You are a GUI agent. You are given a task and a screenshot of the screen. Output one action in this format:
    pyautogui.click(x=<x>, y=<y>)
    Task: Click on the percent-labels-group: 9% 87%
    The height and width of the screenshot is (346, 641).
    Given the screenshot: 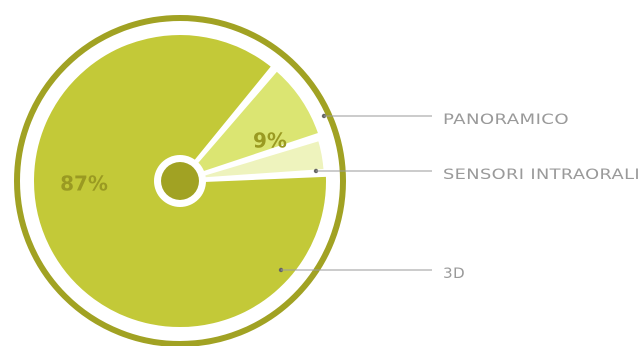 What is the action you would take?
    pyautogui.click(x=173, y=162)
    